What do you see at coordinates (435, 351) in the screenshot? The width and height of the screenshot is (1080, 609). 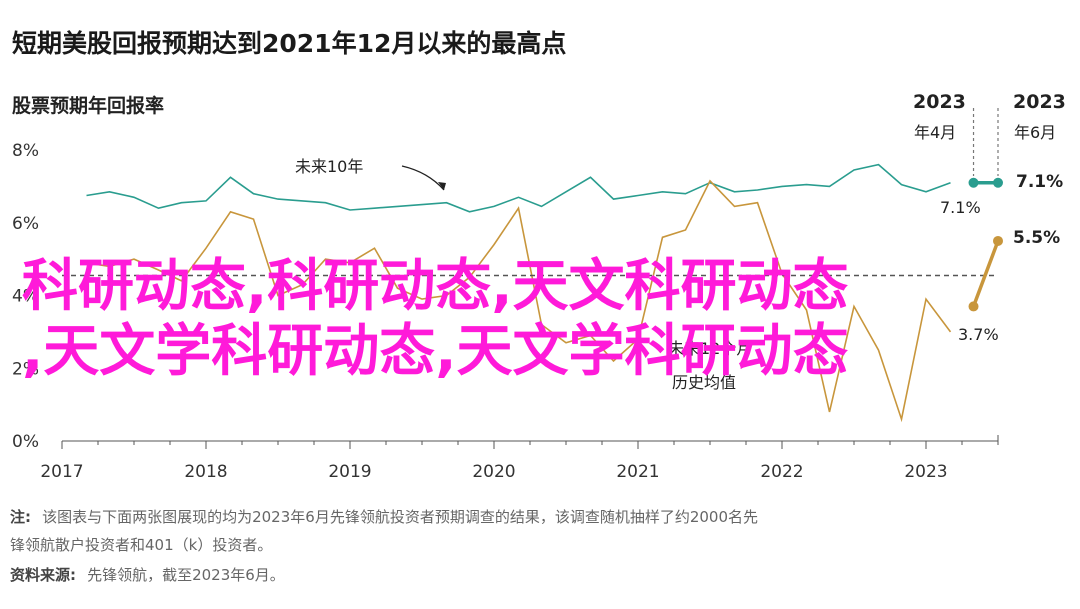 I see `watermark-line2: ,天文学科研动态,天文学科研动态` at bounding box center [435, 351].